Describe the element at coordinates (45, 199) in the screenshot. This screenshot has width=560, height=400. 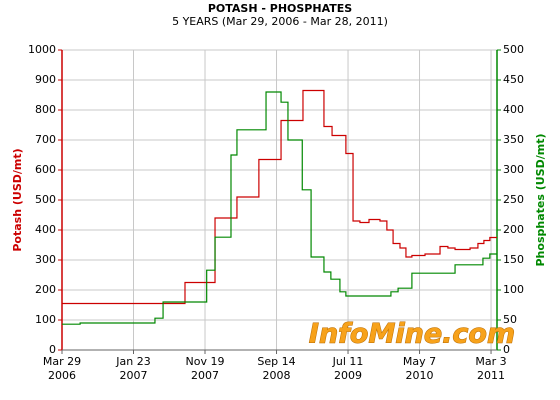
I see `y-tick-label: 500` at that location.